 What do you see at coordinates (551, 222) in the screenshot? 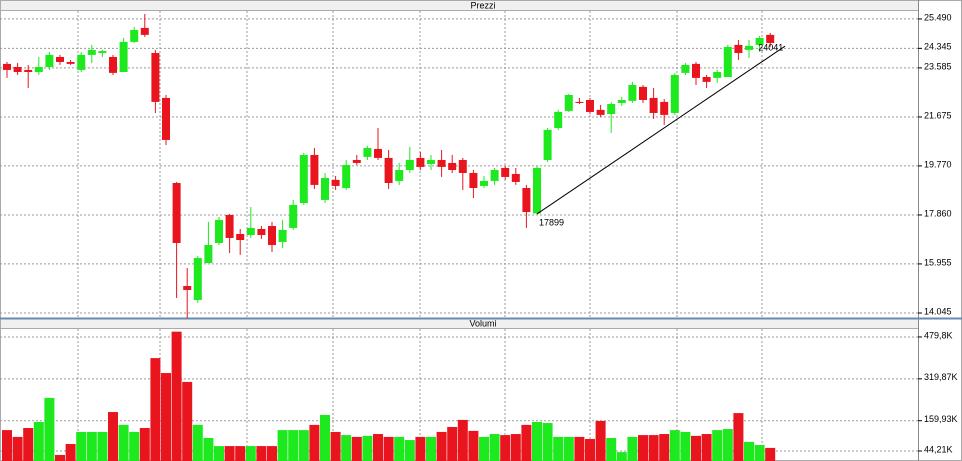
I see `annotation-label: 17899` at bounding box center [551, 222].